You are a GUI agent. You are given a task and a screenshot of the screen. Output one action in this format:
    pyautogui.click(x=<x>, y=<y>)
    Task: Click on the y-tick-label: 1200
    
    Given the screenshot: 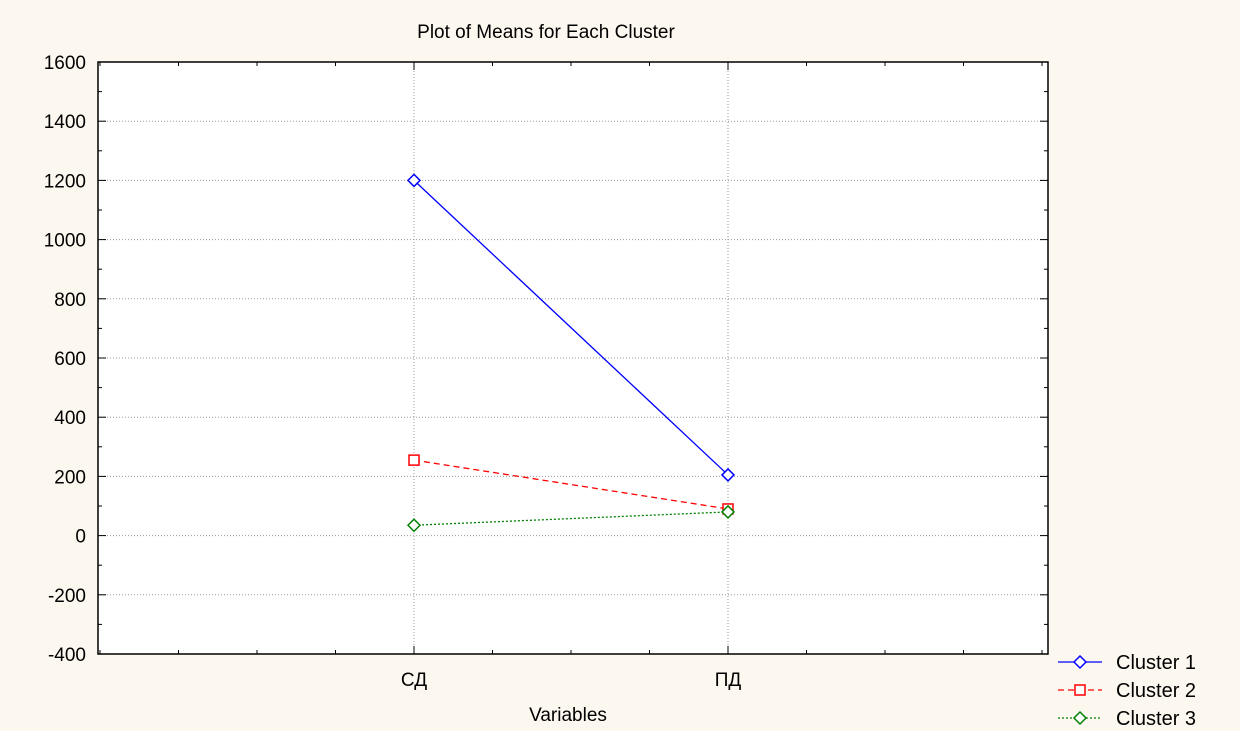 What is the action you would take?
    pyautogui.click(x=65, y=181)
    